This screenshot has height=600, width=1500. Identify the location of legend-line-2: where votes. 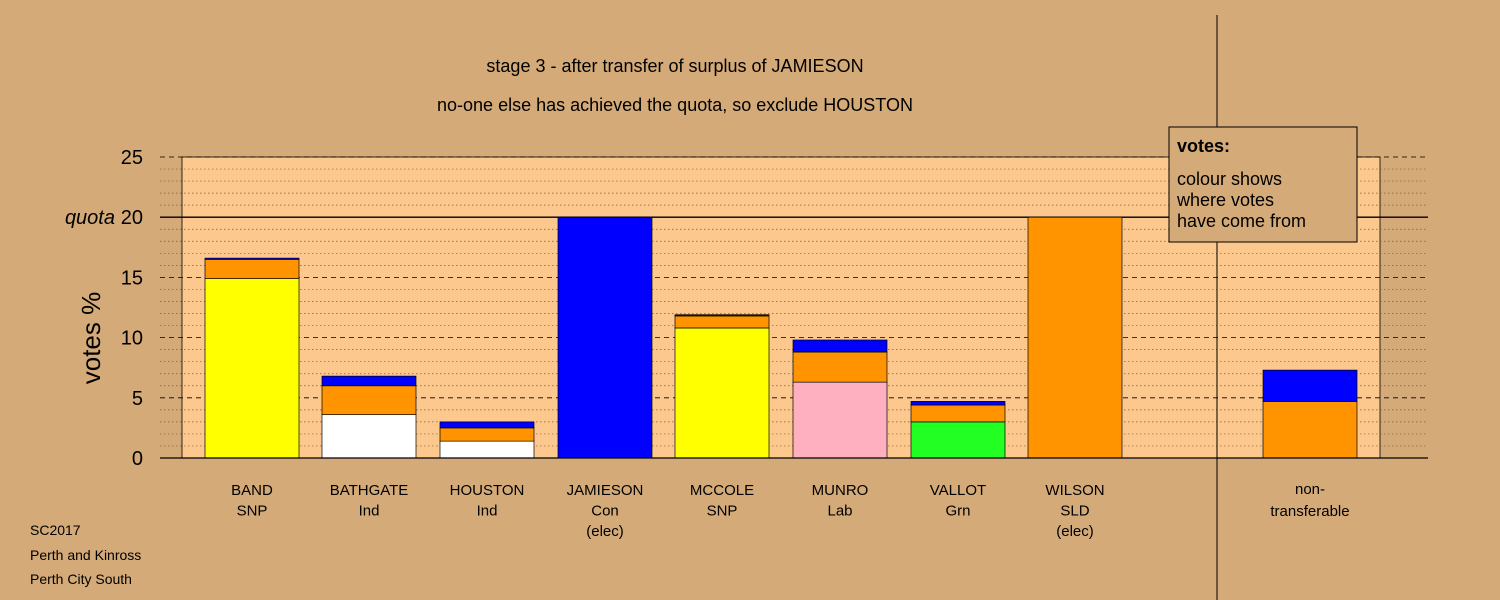
(1225, 200).